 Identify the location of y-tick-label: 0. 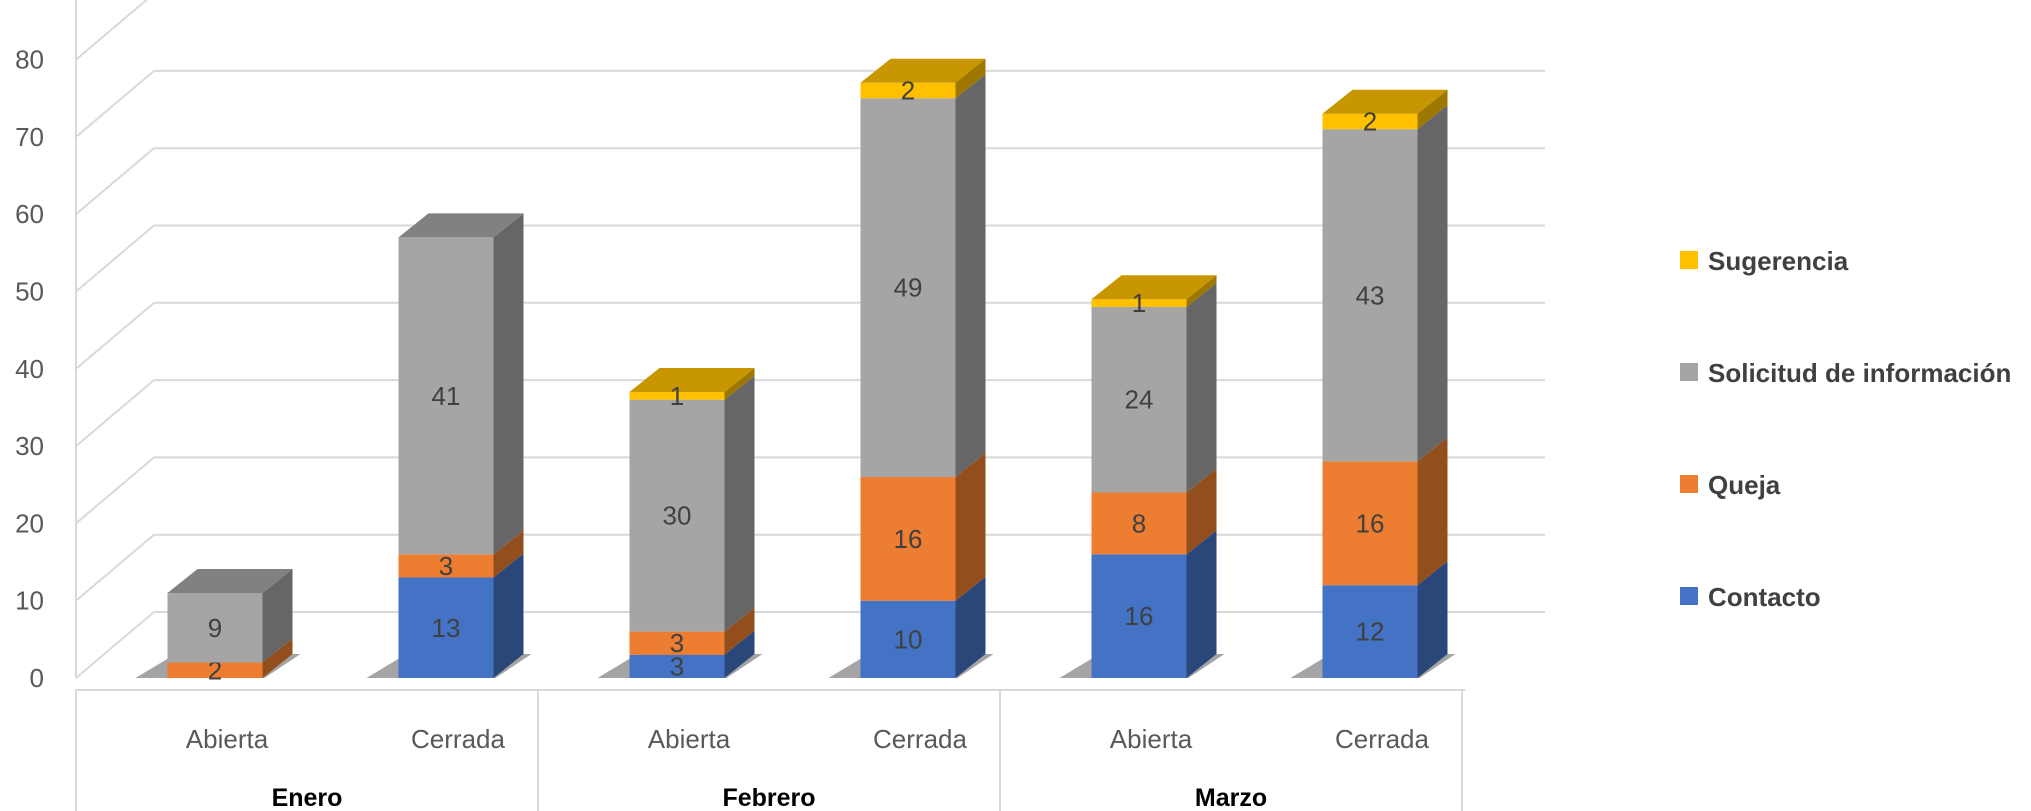
(37, 678).